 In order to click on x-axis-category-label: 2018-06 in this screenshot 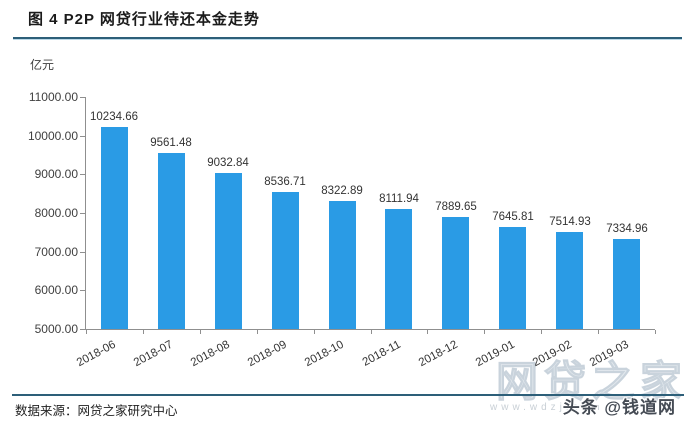, I will do `click(96, 354)`.